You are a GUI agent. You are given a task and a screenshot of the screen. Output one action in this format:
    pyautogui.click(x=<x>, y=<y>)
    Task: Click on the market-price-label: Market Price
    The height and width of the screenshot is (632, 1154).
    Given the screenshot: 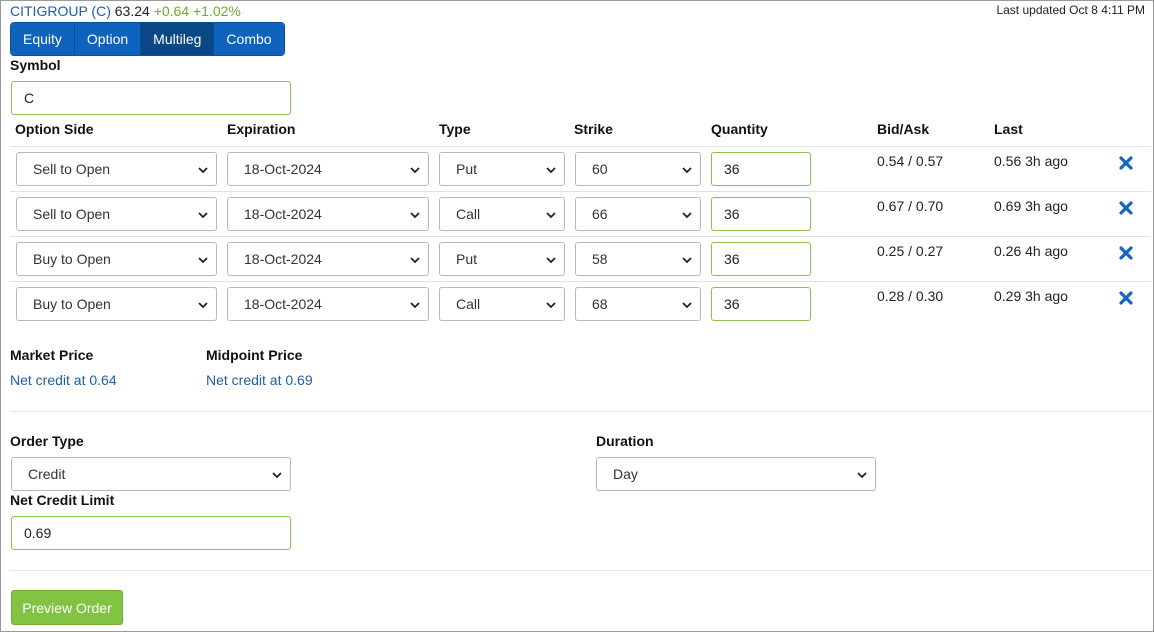 What is the action you would take?
    pyautogui.click(x=52, y=355)
    